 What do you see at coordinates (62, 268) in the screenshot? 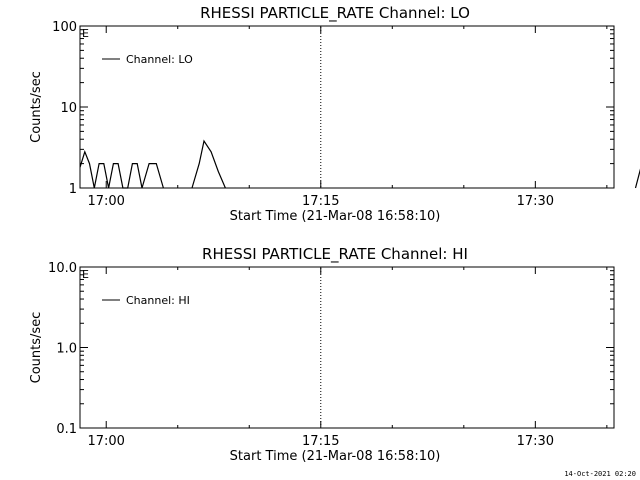
I see `y-tick-label: 10.0` at bounding box center [62, 268].